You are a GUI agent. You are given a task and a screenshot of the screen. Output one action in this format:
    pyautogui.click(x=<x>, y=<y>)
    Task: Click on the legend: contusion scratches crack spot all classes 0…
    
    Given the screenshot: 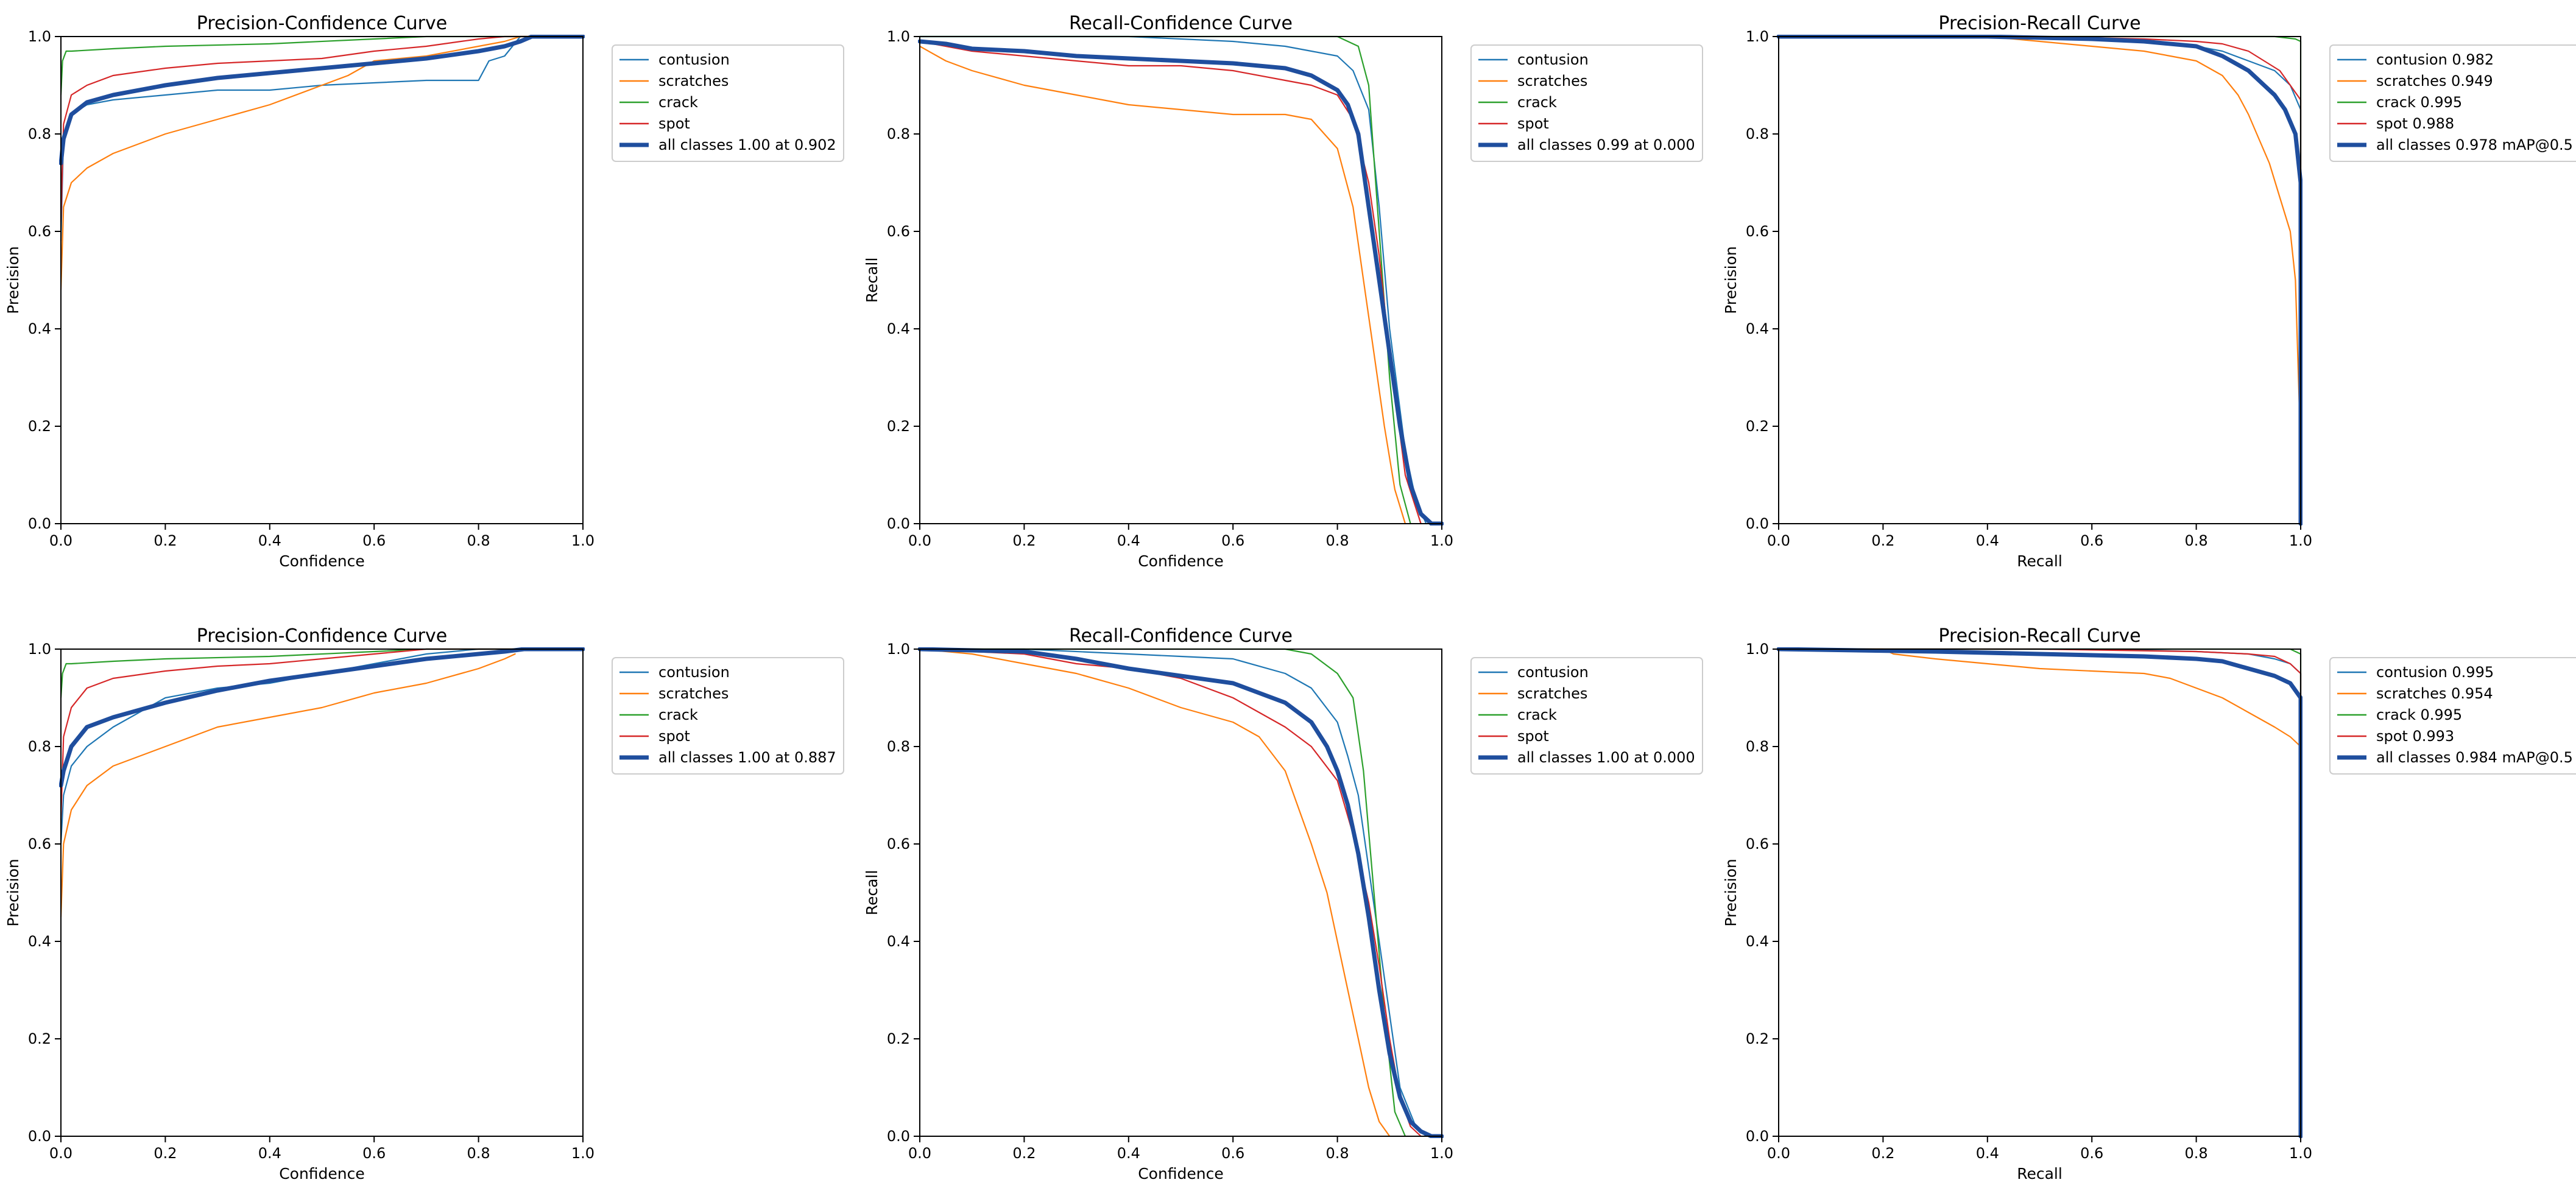 What is the action you would take?
    pyautogui.click(x=1586, y=103)
    